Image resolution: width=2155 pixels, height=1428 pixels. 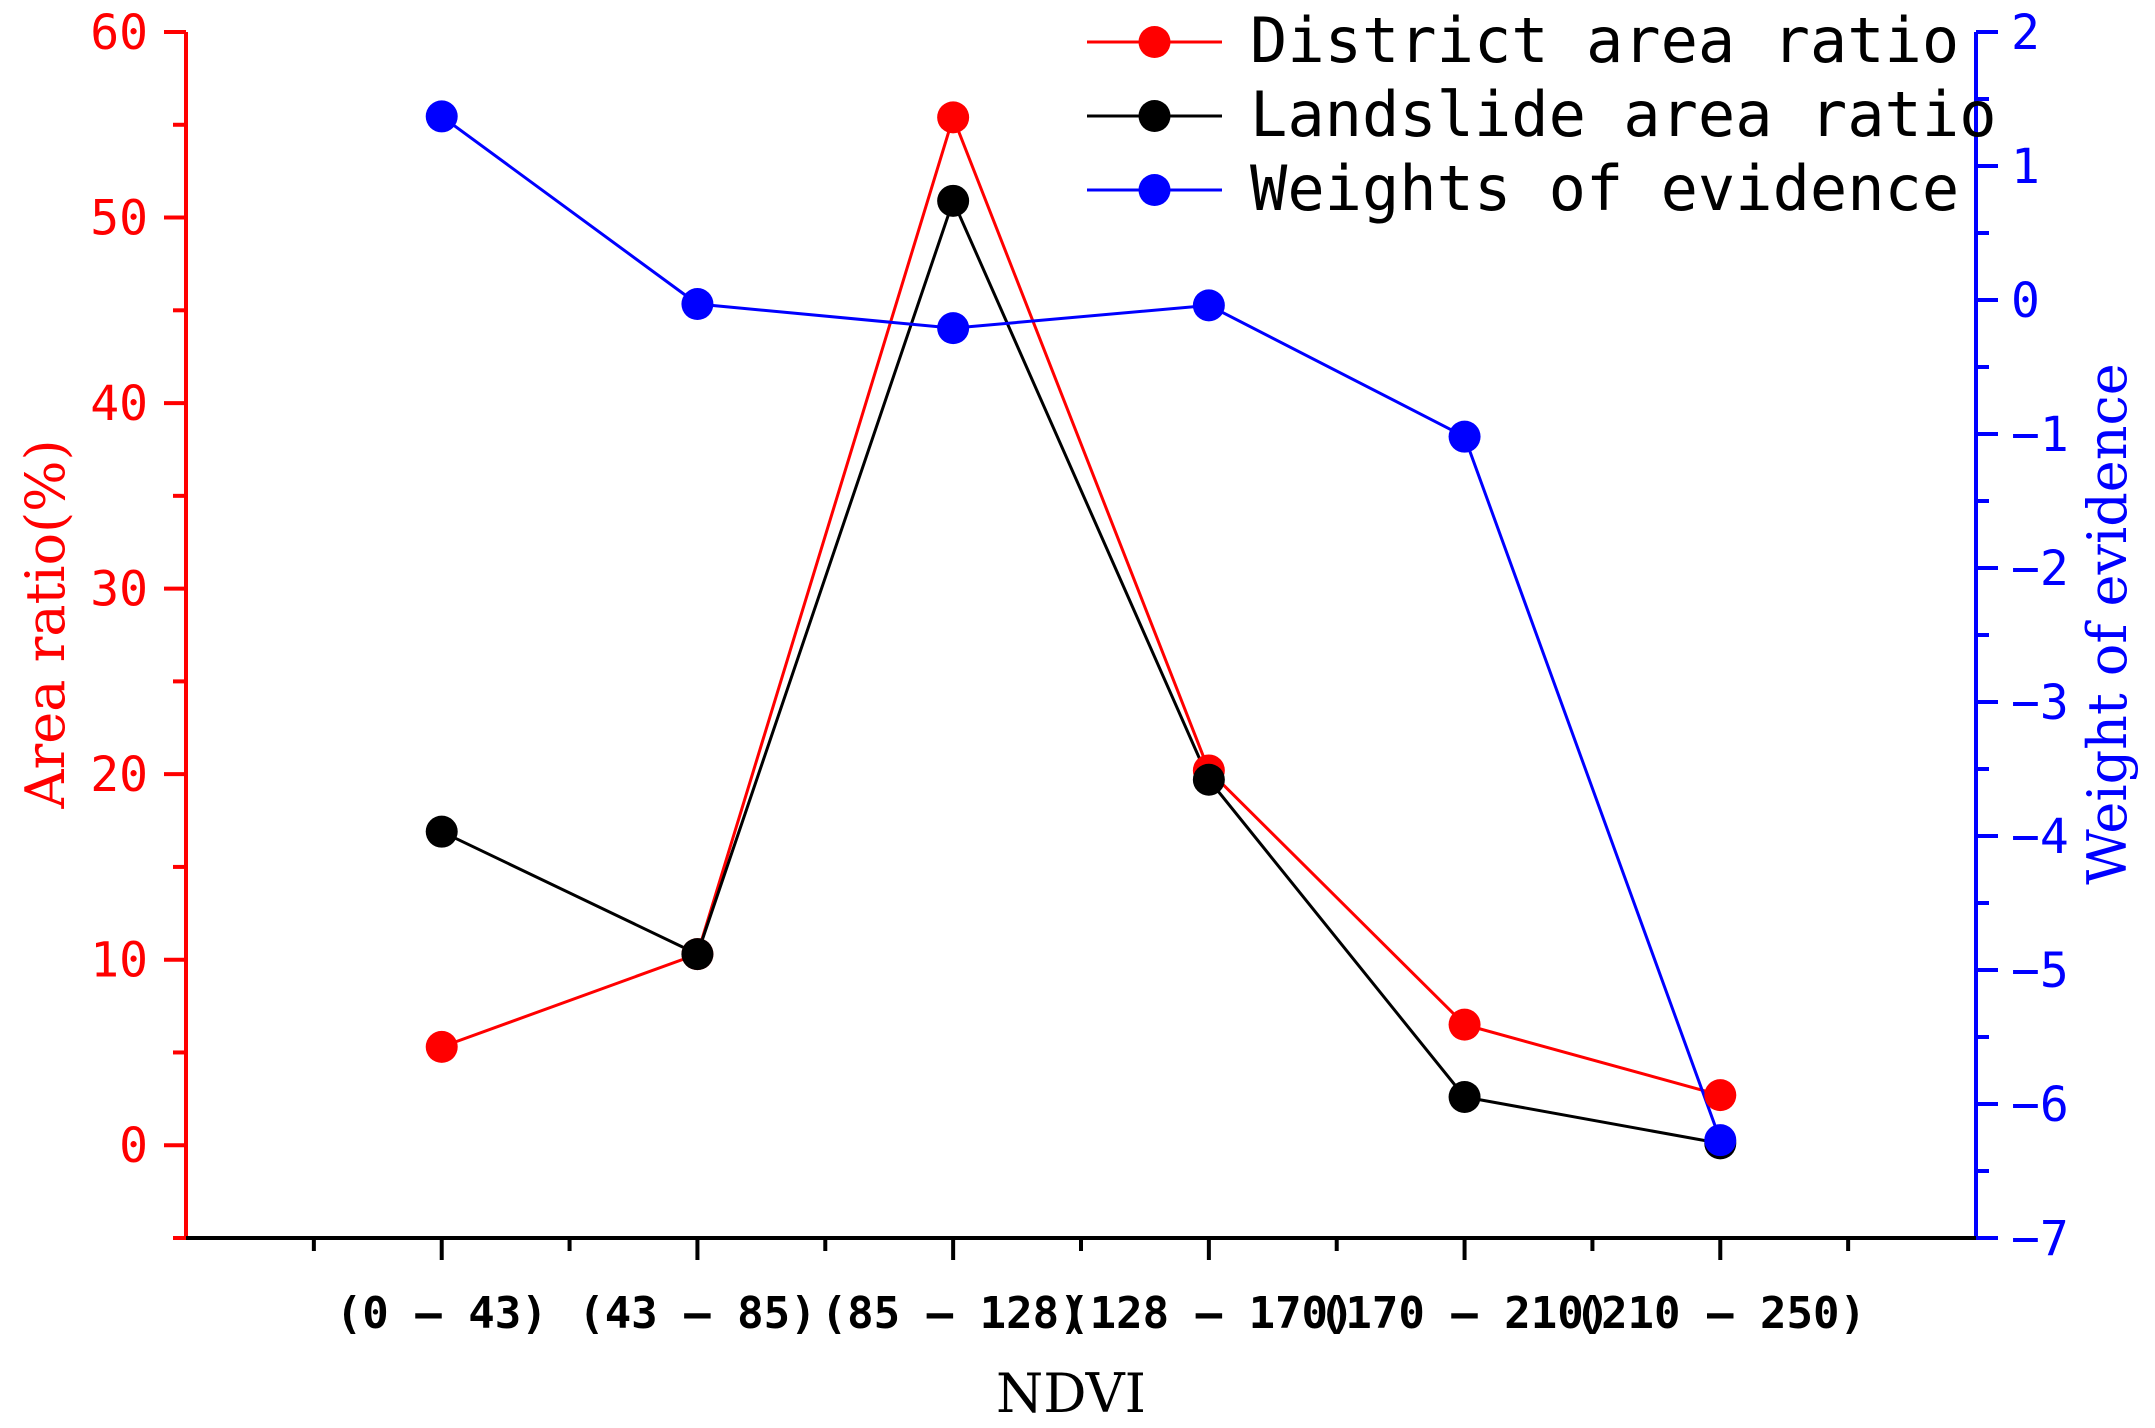 I want to click on legend-entry: Landslide area ratio, so click(x=1623, y=114).